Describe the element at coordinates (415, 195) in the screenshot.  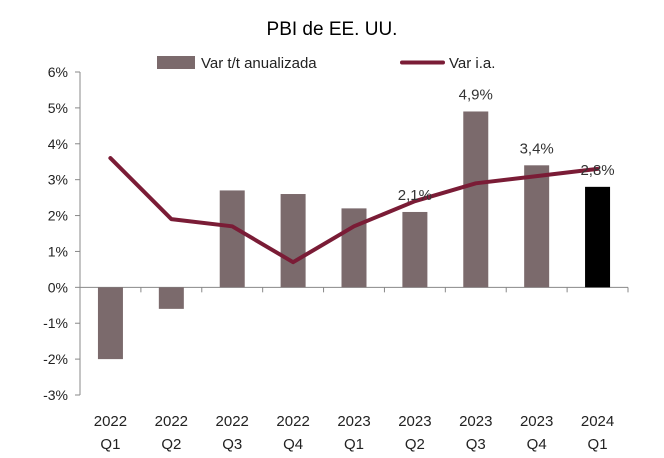
I see `data-label: 2,1%` at that location.